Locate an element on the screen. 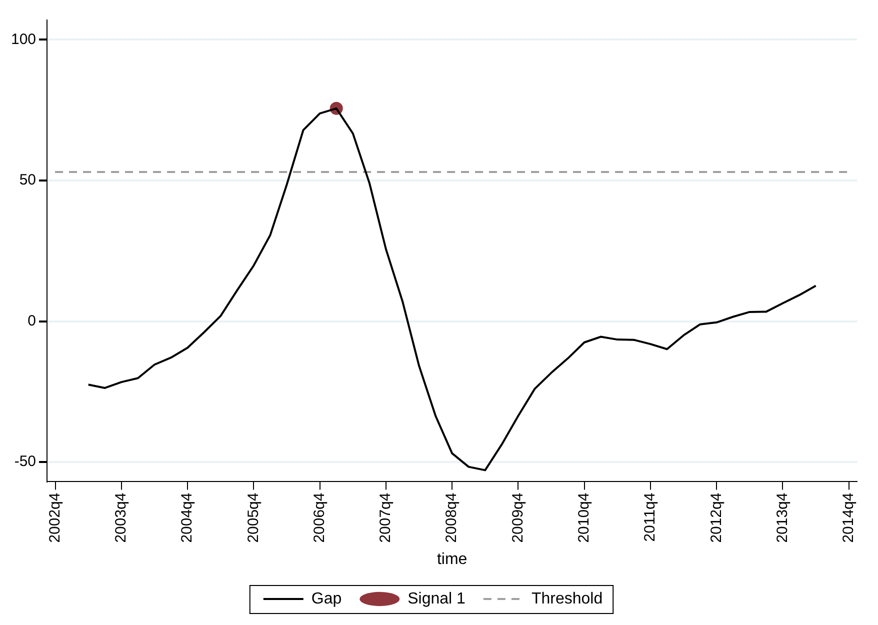 This screenshot has width=878, height=625. x-tick-label: 2010q4 is located at coordinates (583, 517).